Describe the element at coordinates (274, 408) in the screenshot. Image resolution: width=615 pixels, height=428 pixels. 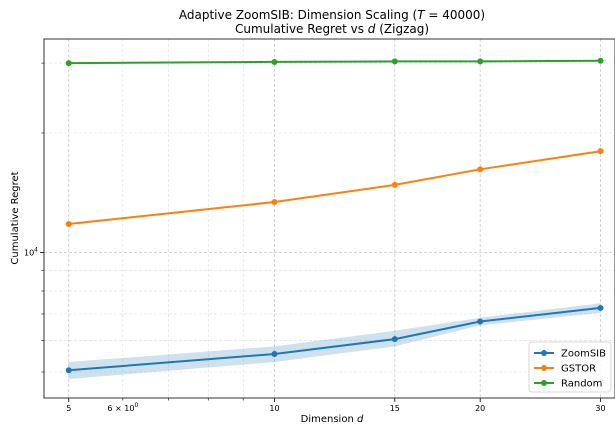
I see `x-tick-label: 10` at that location.